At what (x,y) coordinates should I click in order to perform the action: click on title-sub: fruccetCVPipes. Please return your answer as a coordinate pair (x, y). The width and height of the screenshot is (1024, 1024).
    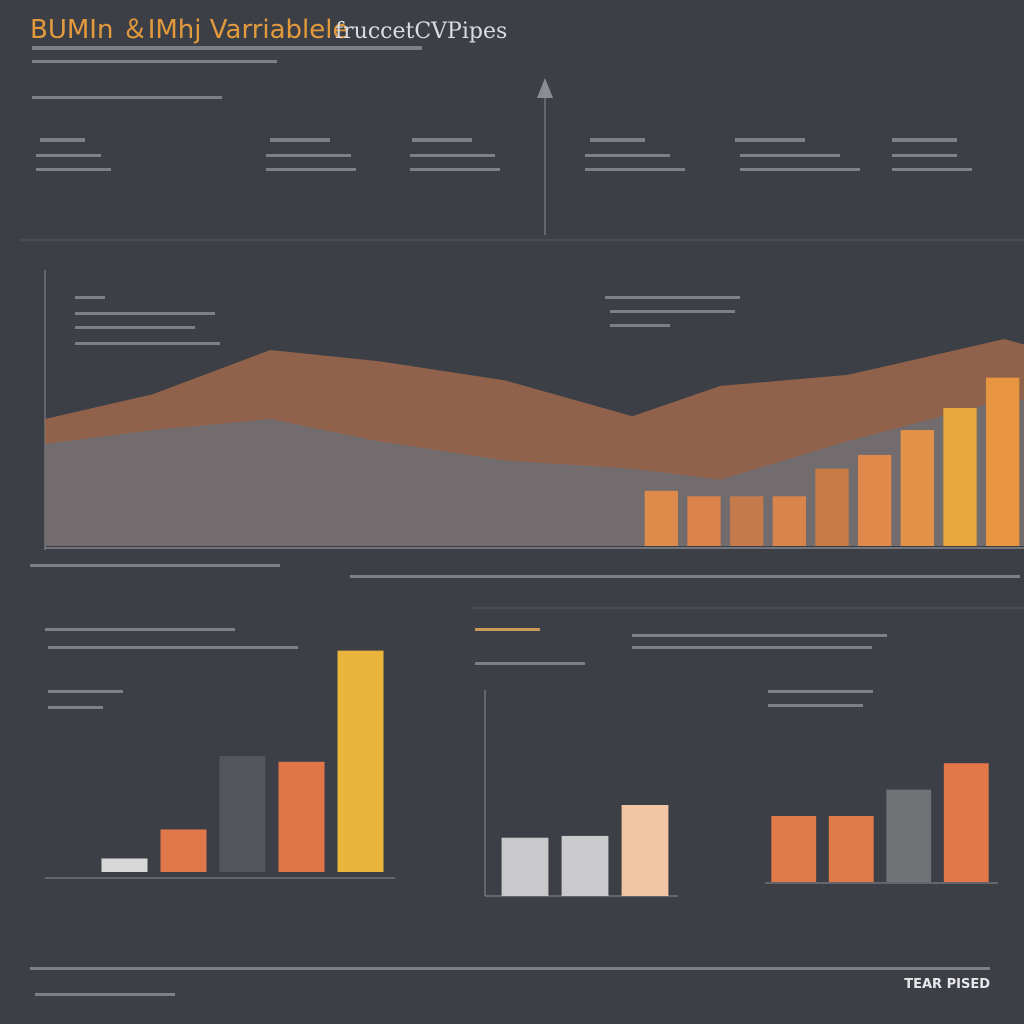
    Looking at the image, I should click on (421, 31).